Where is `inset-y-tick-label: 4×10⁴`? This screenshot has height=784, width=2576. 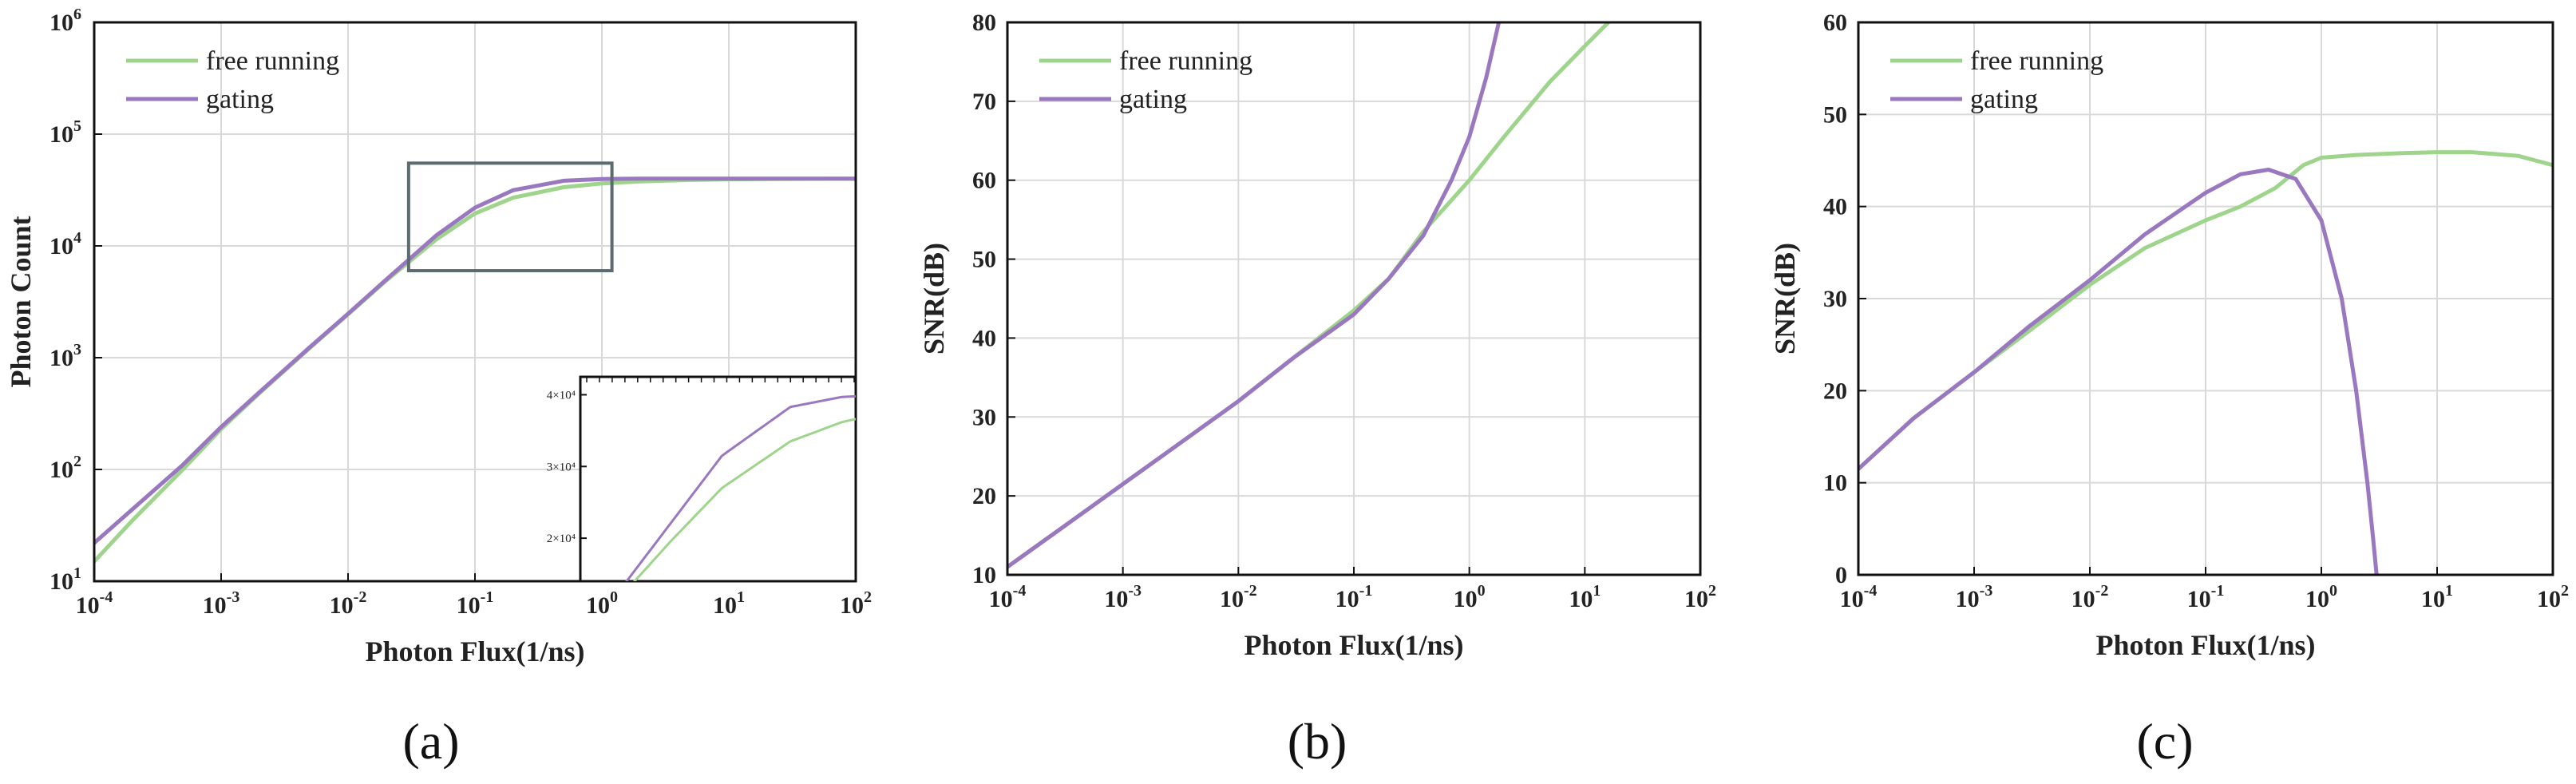 inset-y-tick-label: 4×10⁴ is located at coordinates (562, 396).